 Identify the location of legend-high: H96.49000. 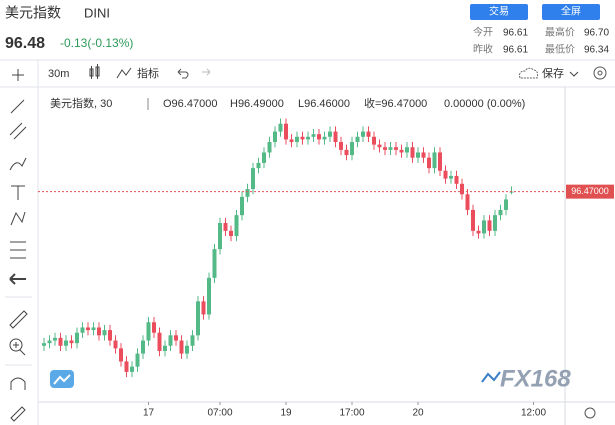
(257, 104).